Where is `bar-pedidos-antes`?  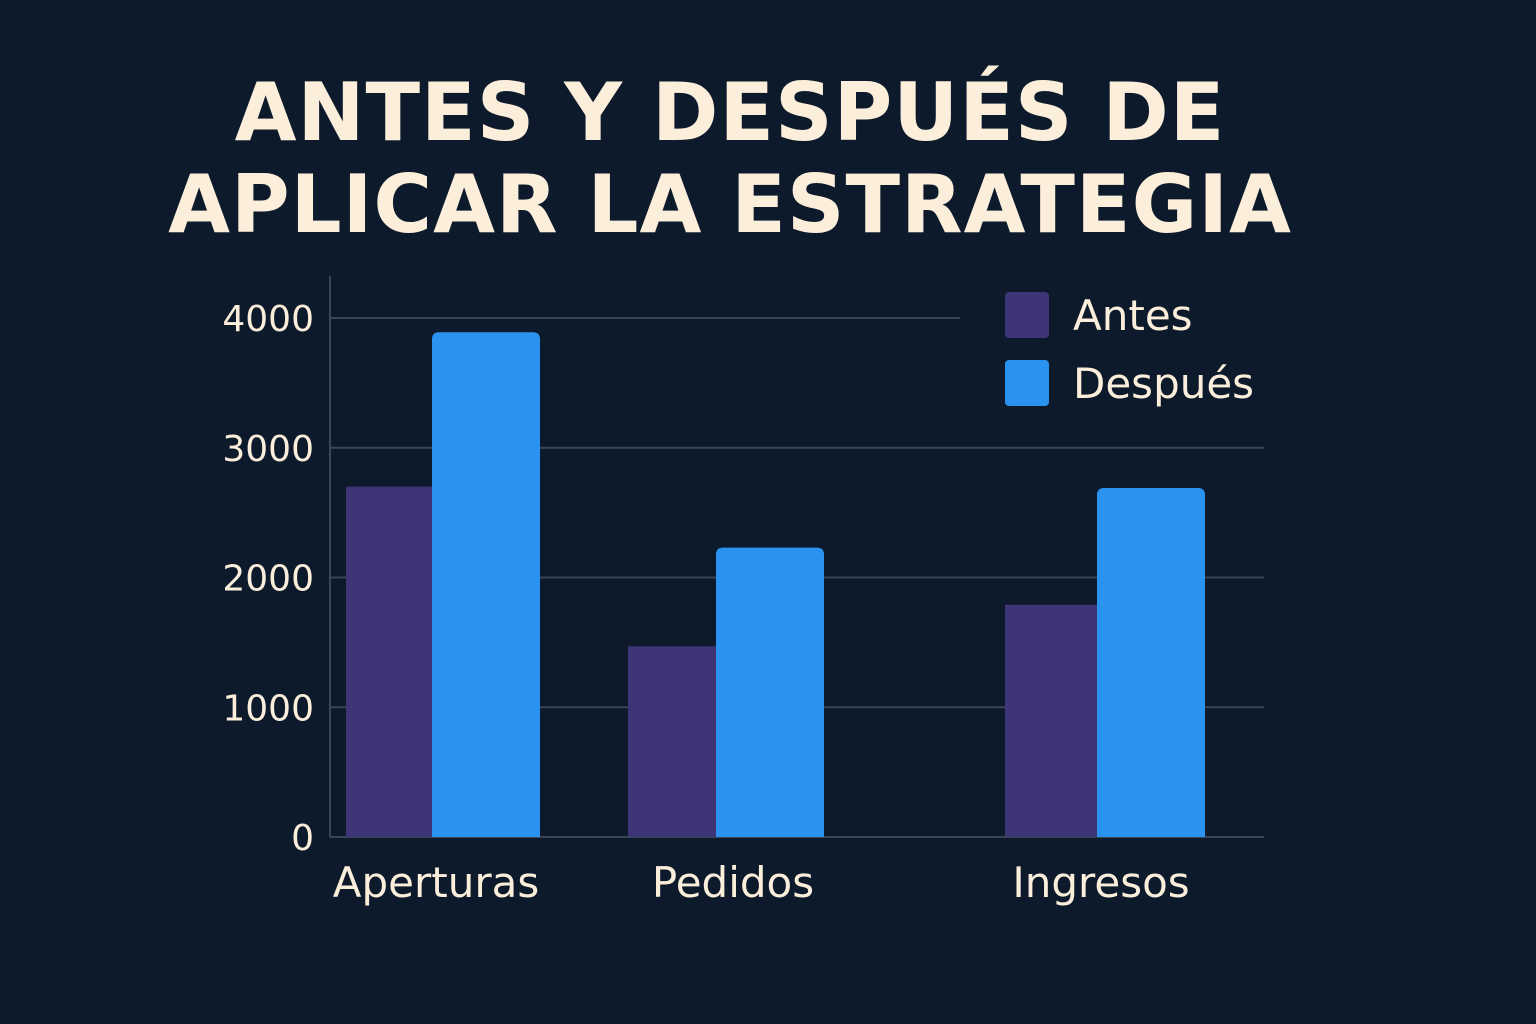
bar-pedidos-antes is located at coordinates (672, 741).